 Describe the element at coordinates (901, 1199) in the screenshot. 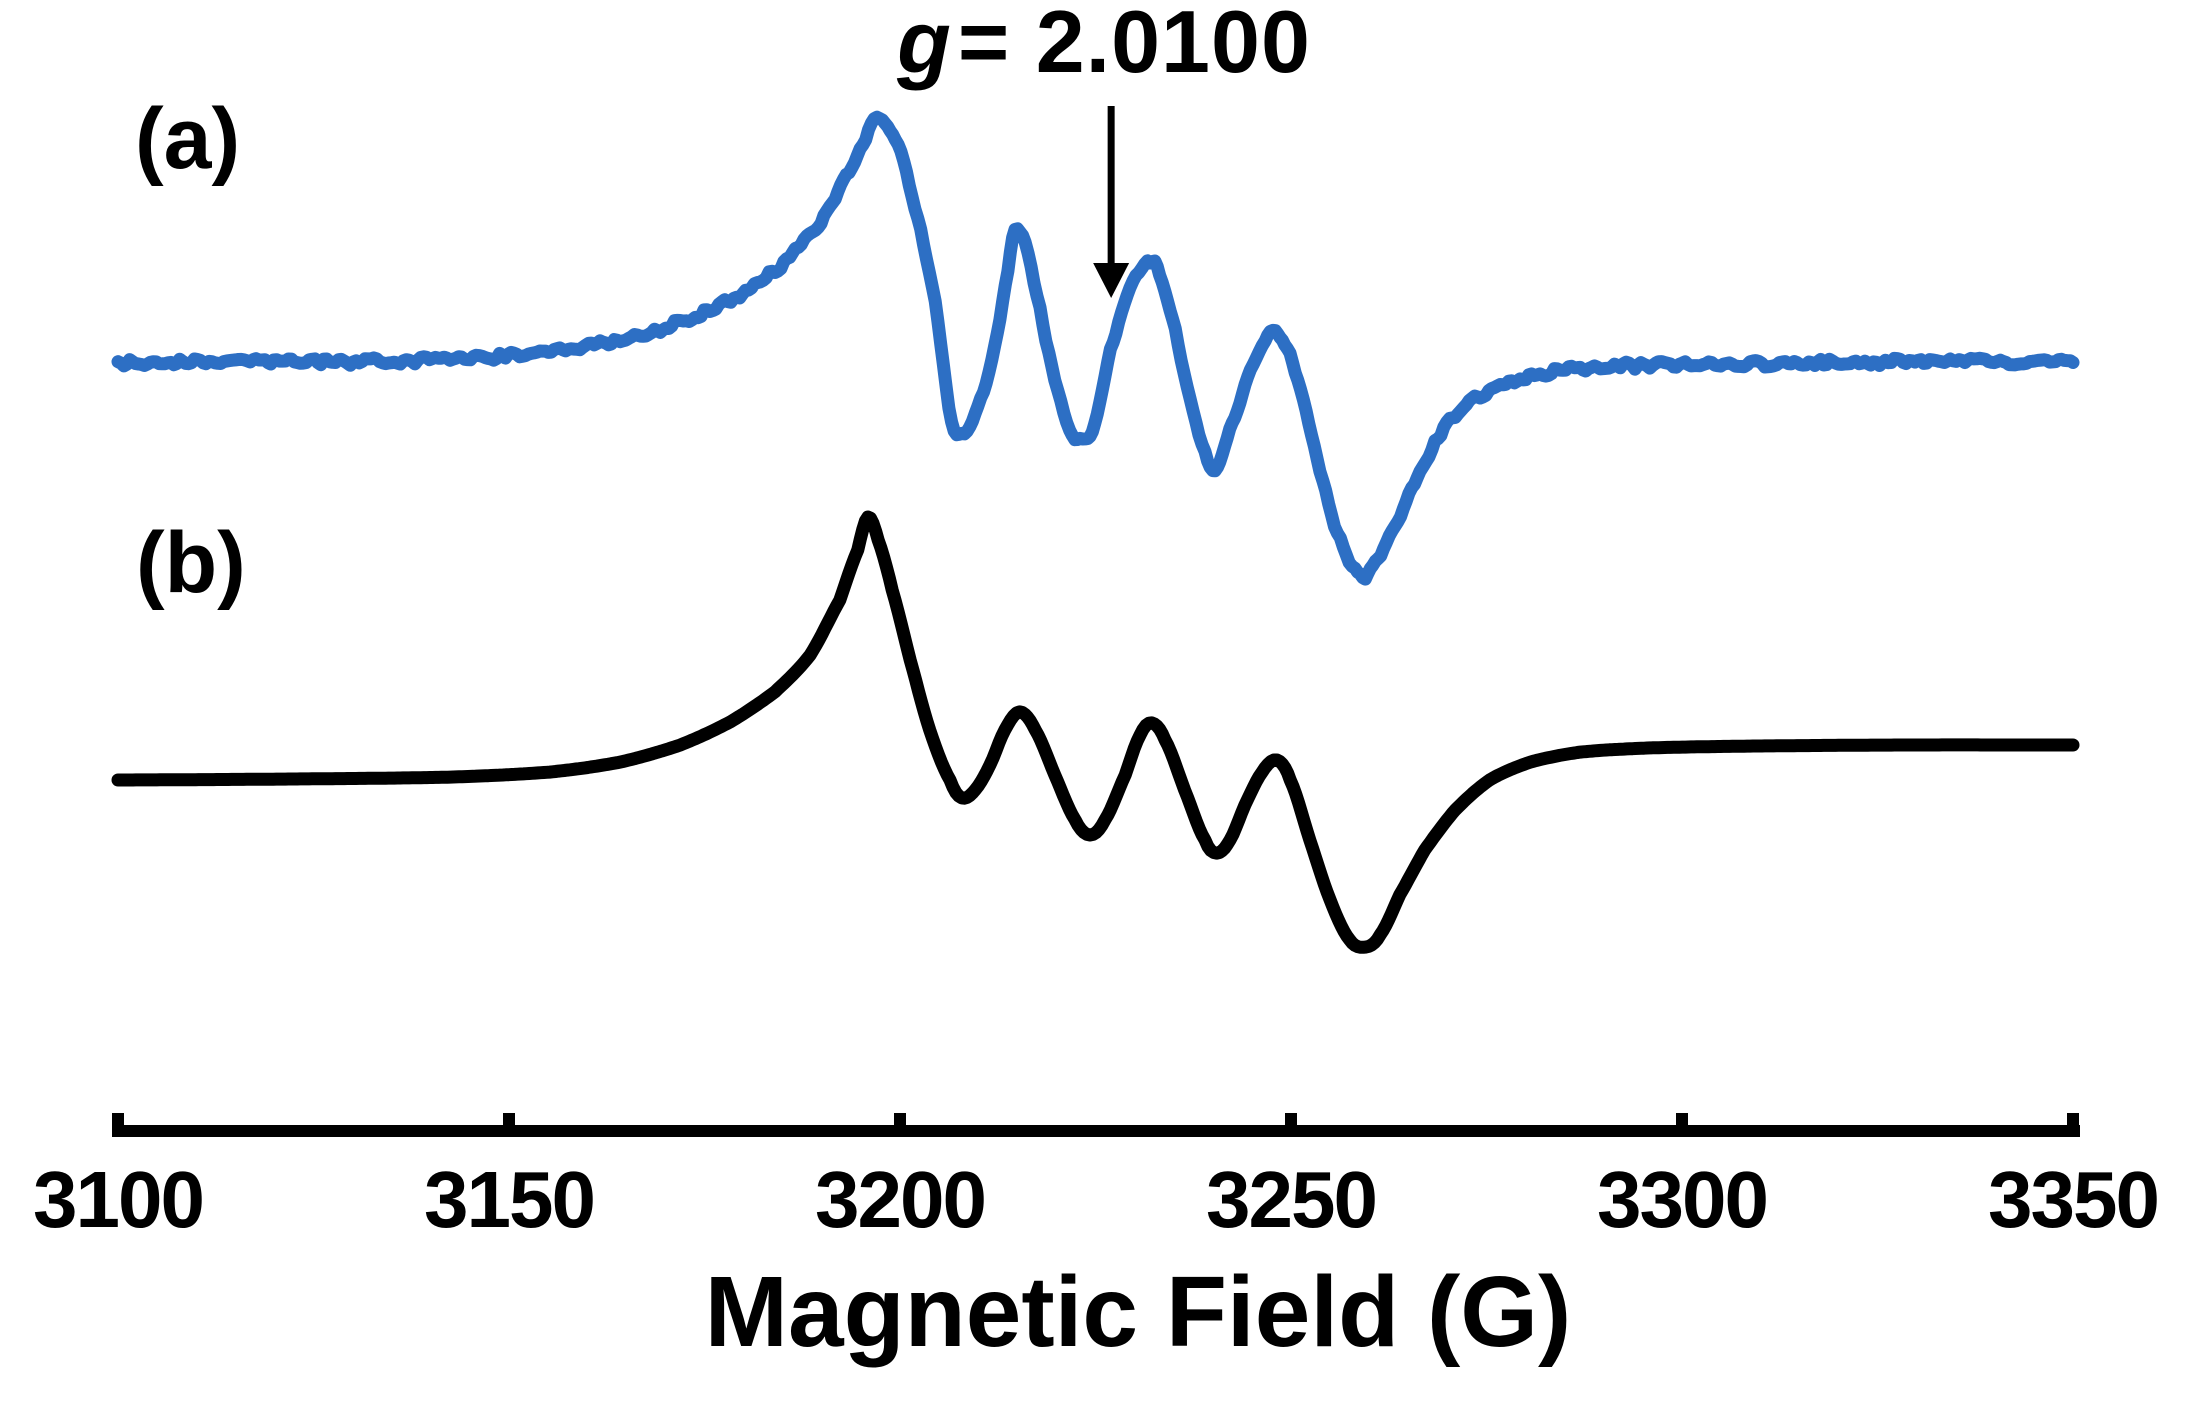

I see `x-tick-label: 3200` at that location.